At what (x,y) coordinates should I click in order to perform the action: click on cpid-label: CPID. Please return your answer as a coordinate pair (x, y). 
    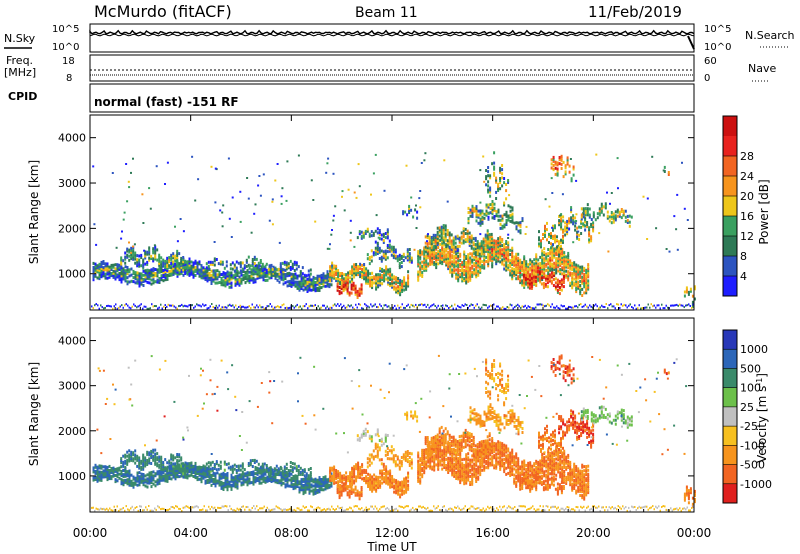
    Looking at the image, I should click on (22, 96).